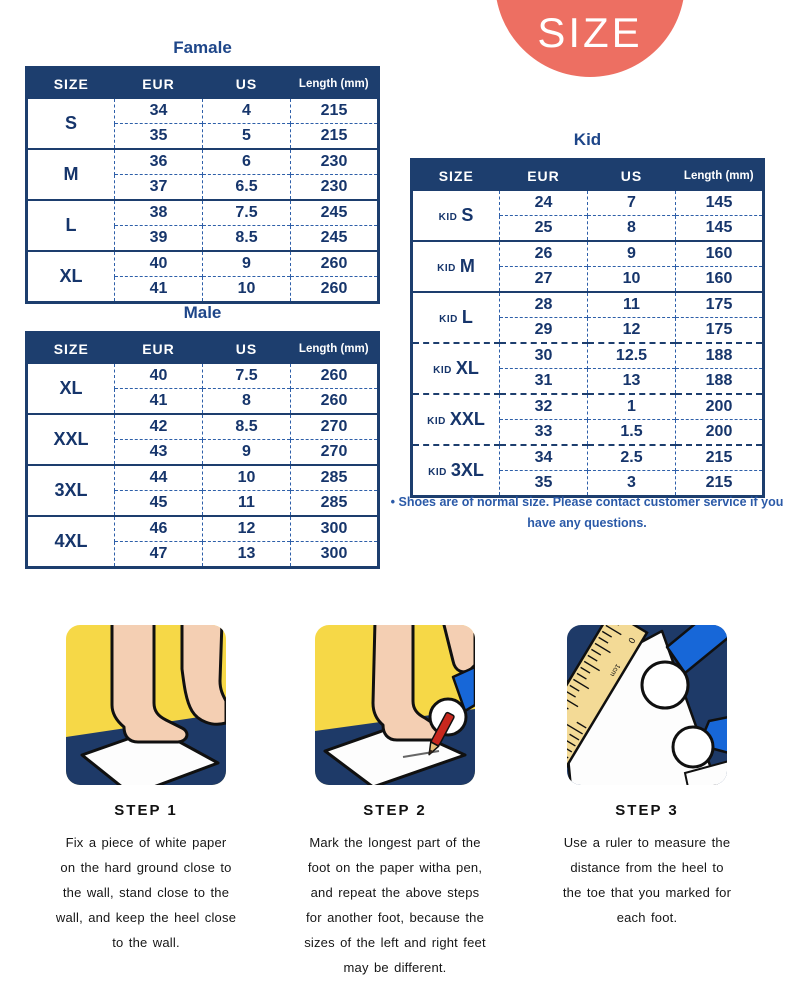 This screenshot has width=790, height=1004. I want to click on table-cell: 40, so click(158, 376).